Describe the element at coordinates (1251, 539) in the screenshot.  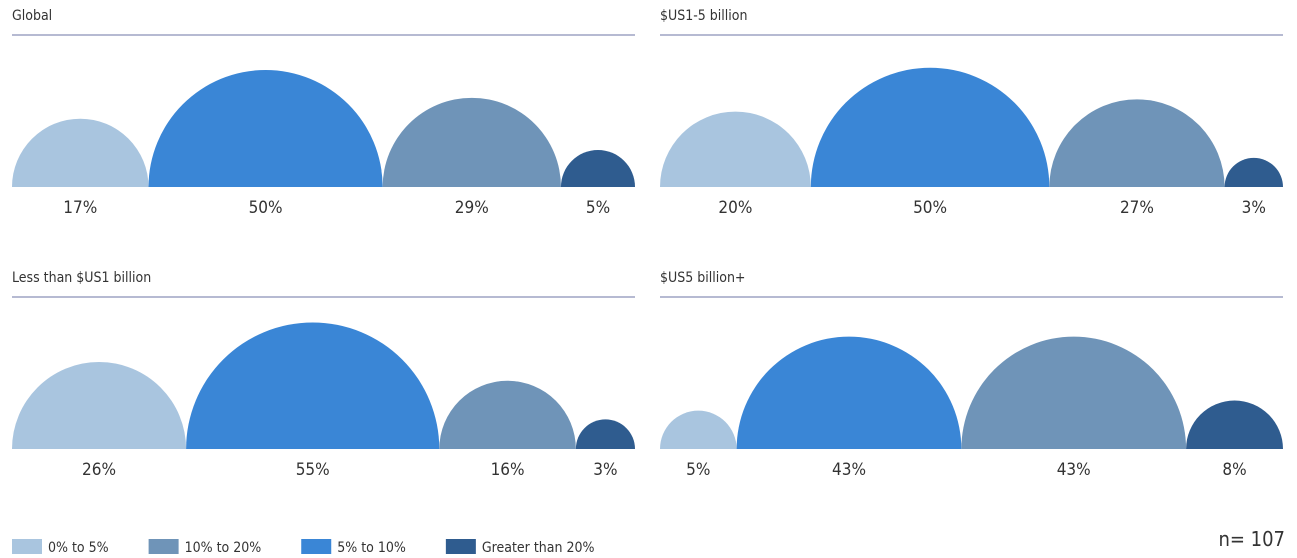
I see `sample-size: n= 107` at that location.